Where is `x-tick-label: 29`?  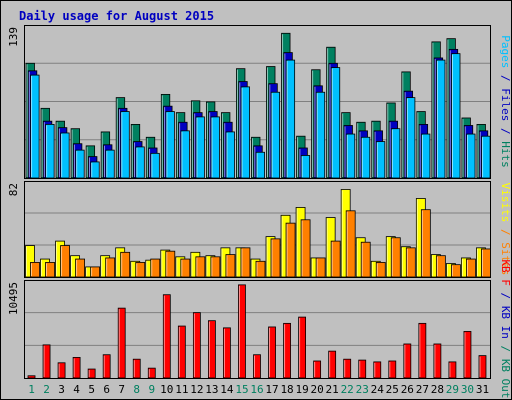 x-tick-label: 29 is located at coordinates (452, 389).